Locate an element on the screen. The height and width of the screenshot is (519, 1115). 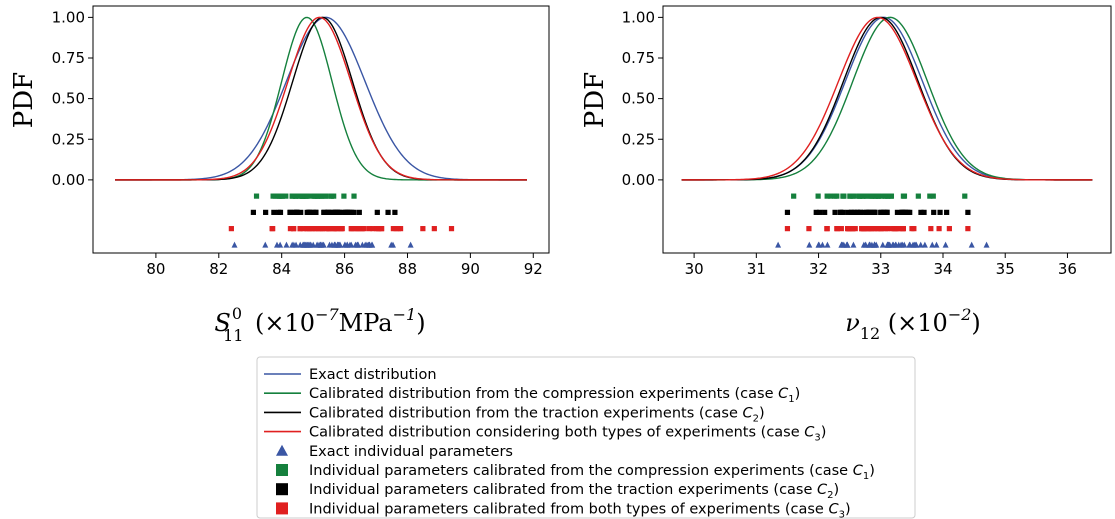
y-tick-label: 0.50 is located at coordinates (638, 99).